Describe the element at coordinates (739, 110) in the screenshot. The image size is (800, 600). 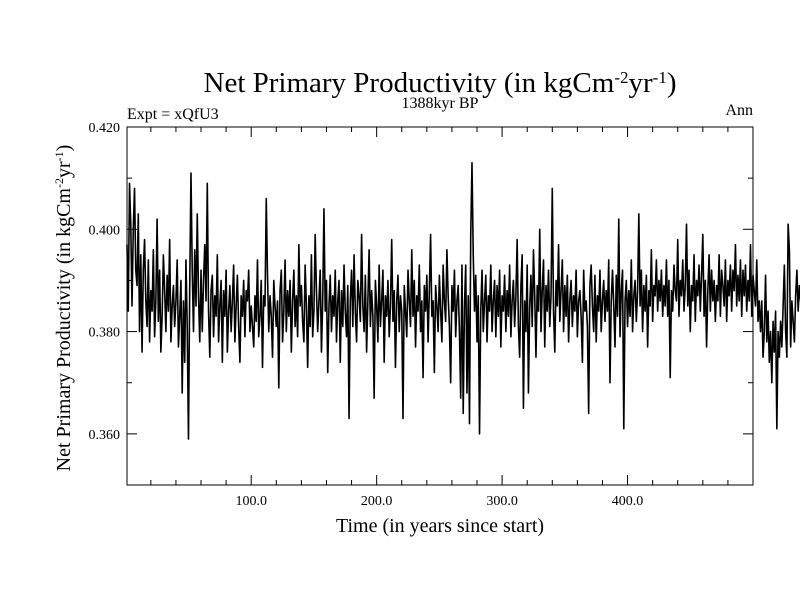
I see `season-label: Ann` at that location.